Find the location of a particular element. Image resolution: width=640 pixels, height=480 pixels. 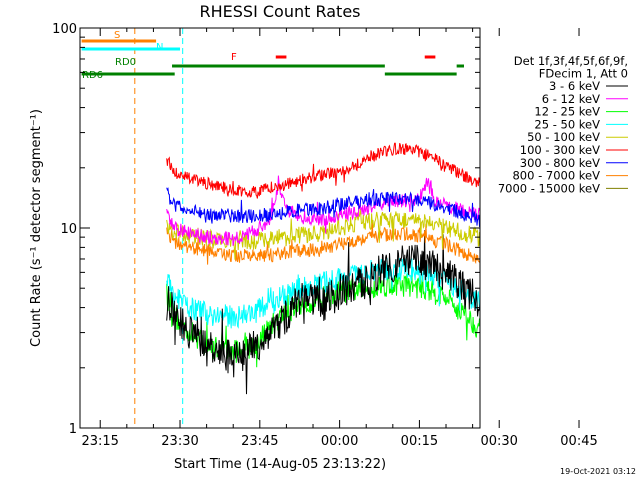

x-tick-label-0: 23:15 is located at coordinates (99, 441).